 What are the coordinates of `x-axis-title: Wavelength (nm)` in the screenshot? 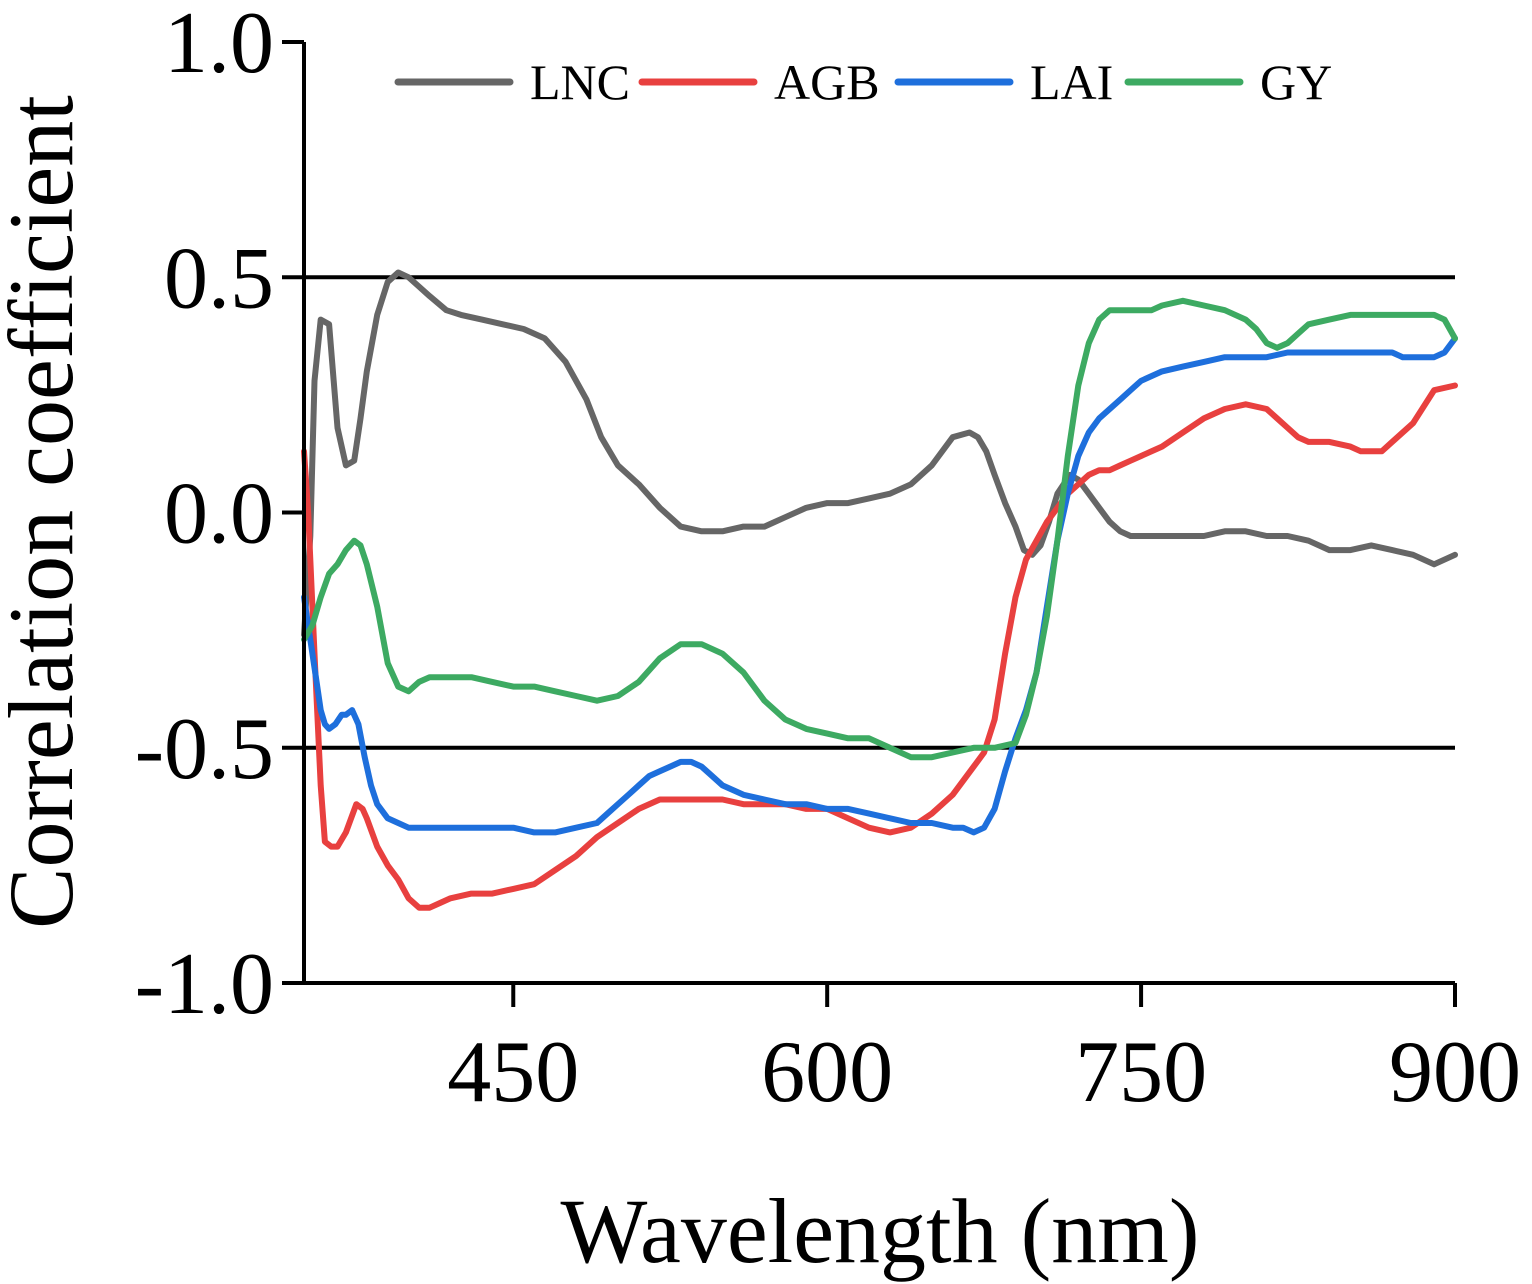 It's located at (880, 1231).